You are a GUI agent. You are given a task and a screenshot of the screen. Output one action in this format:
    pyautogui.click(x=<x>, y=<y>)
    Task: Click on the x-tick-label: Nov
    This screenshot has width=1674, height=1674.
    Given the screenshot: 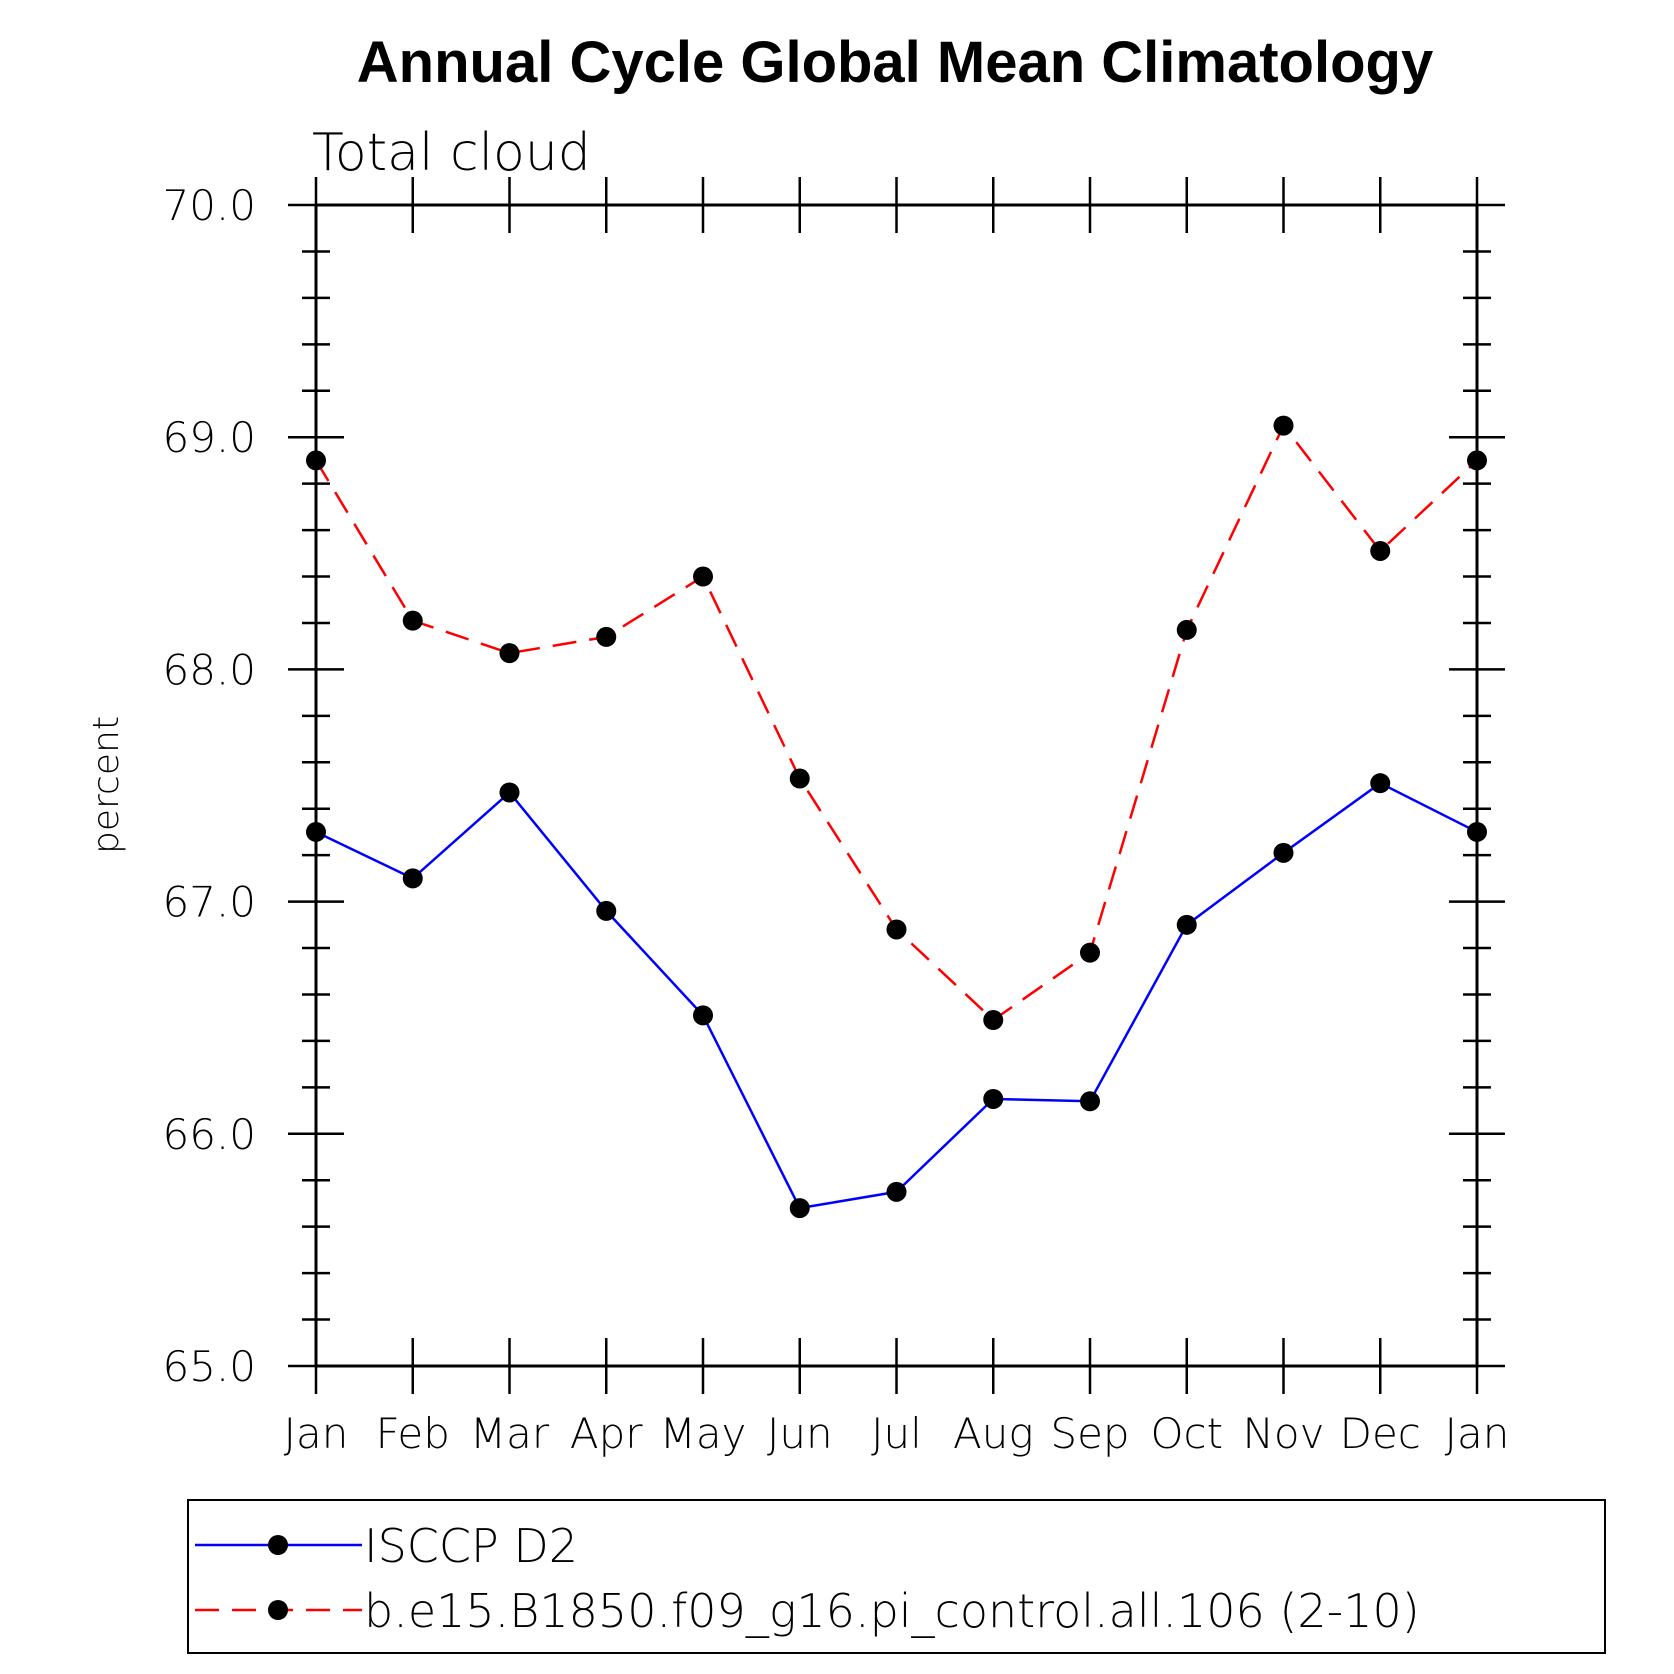 What is the action you would take?
    pyautogui.click(x=1284, y=1433)
    